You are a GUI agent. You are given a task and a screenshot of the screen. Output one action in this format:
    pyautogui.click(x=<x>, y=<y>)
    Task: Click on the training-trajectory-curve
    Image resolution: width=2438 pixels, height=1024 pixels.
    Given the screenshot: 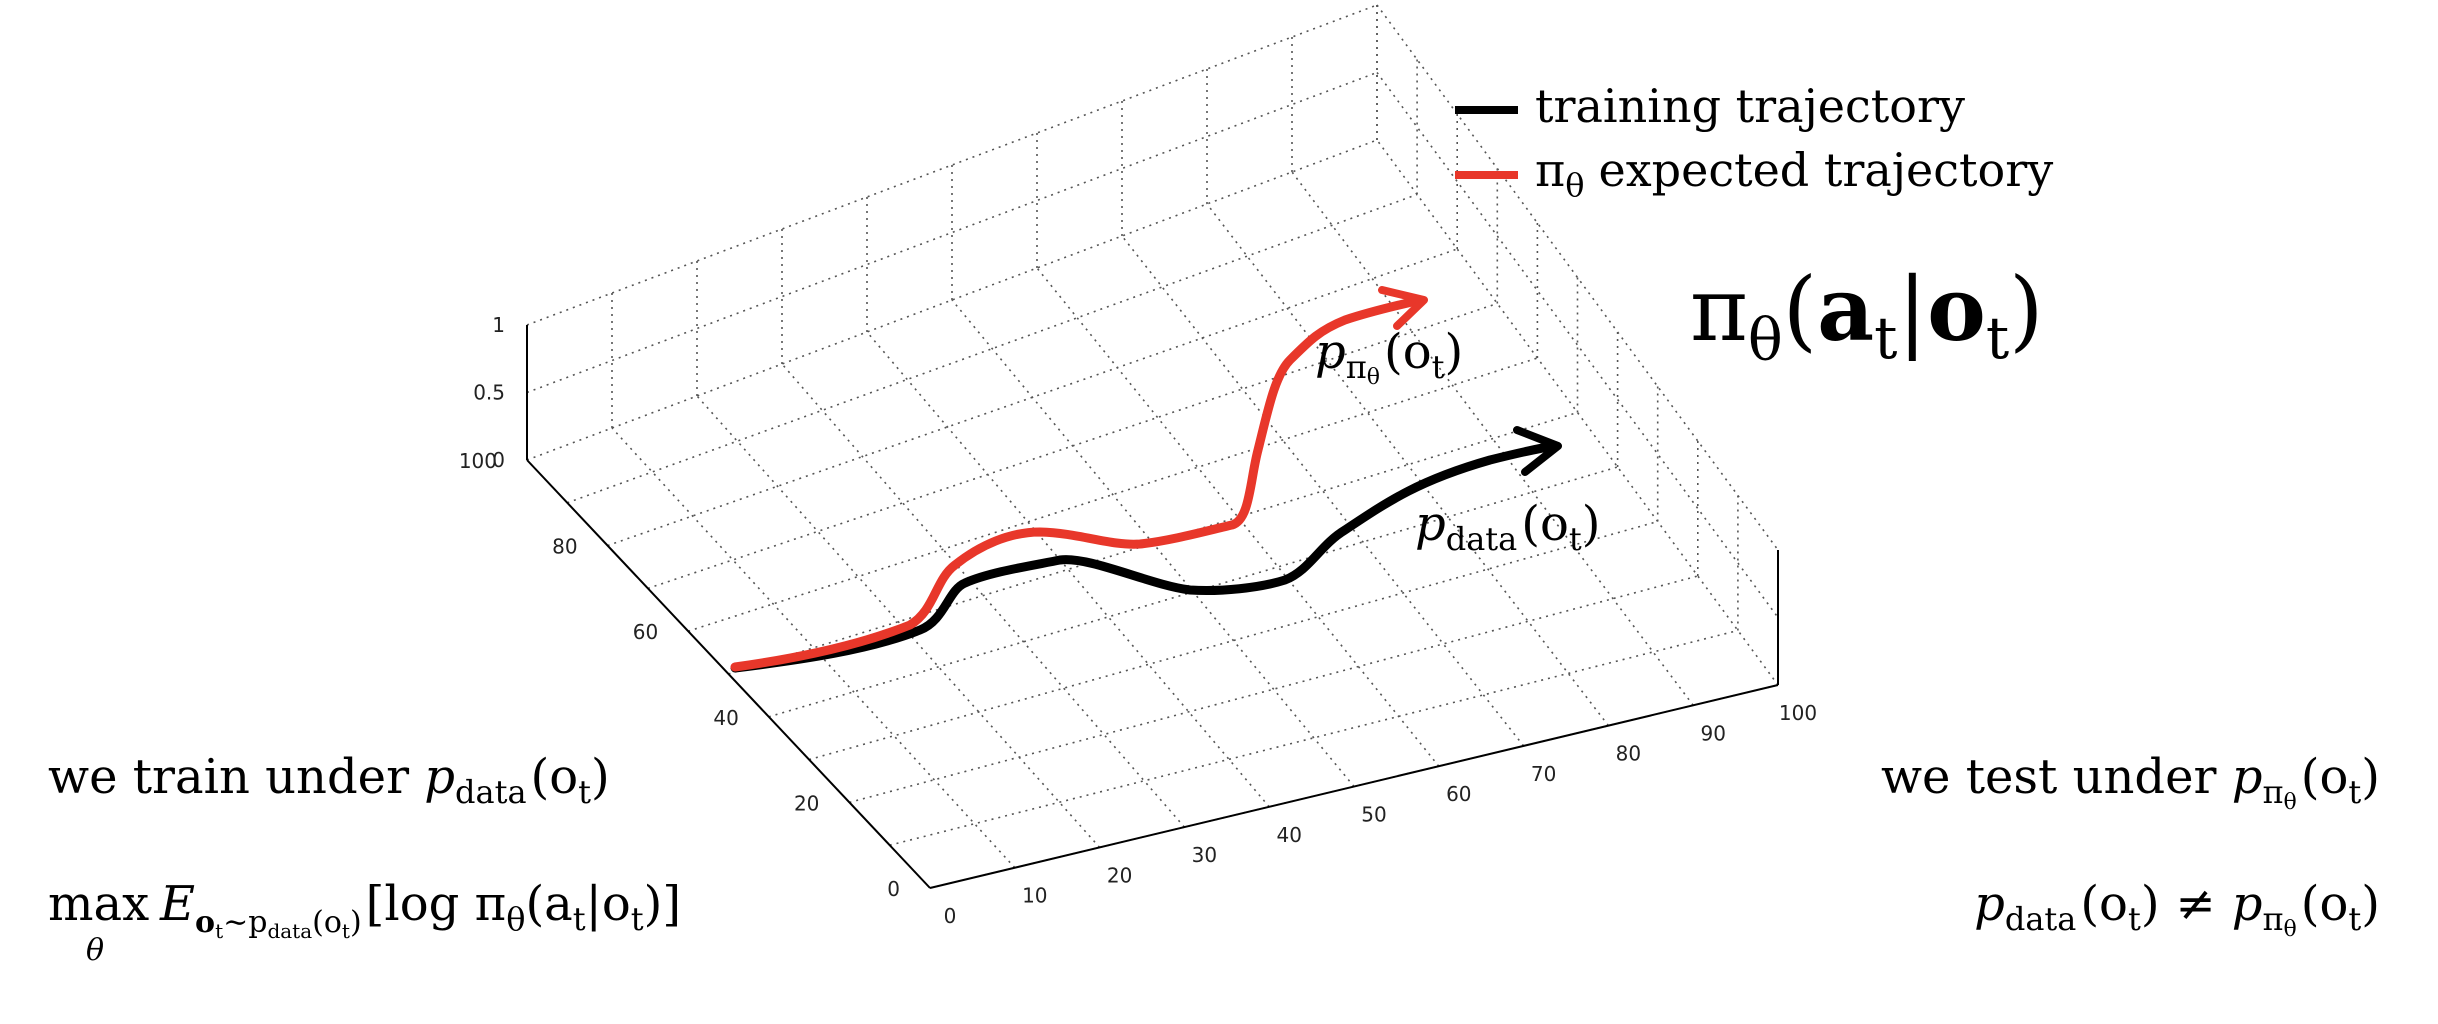 What is the action you would take?
    pyautogui.click(x=1145, y=557)
    